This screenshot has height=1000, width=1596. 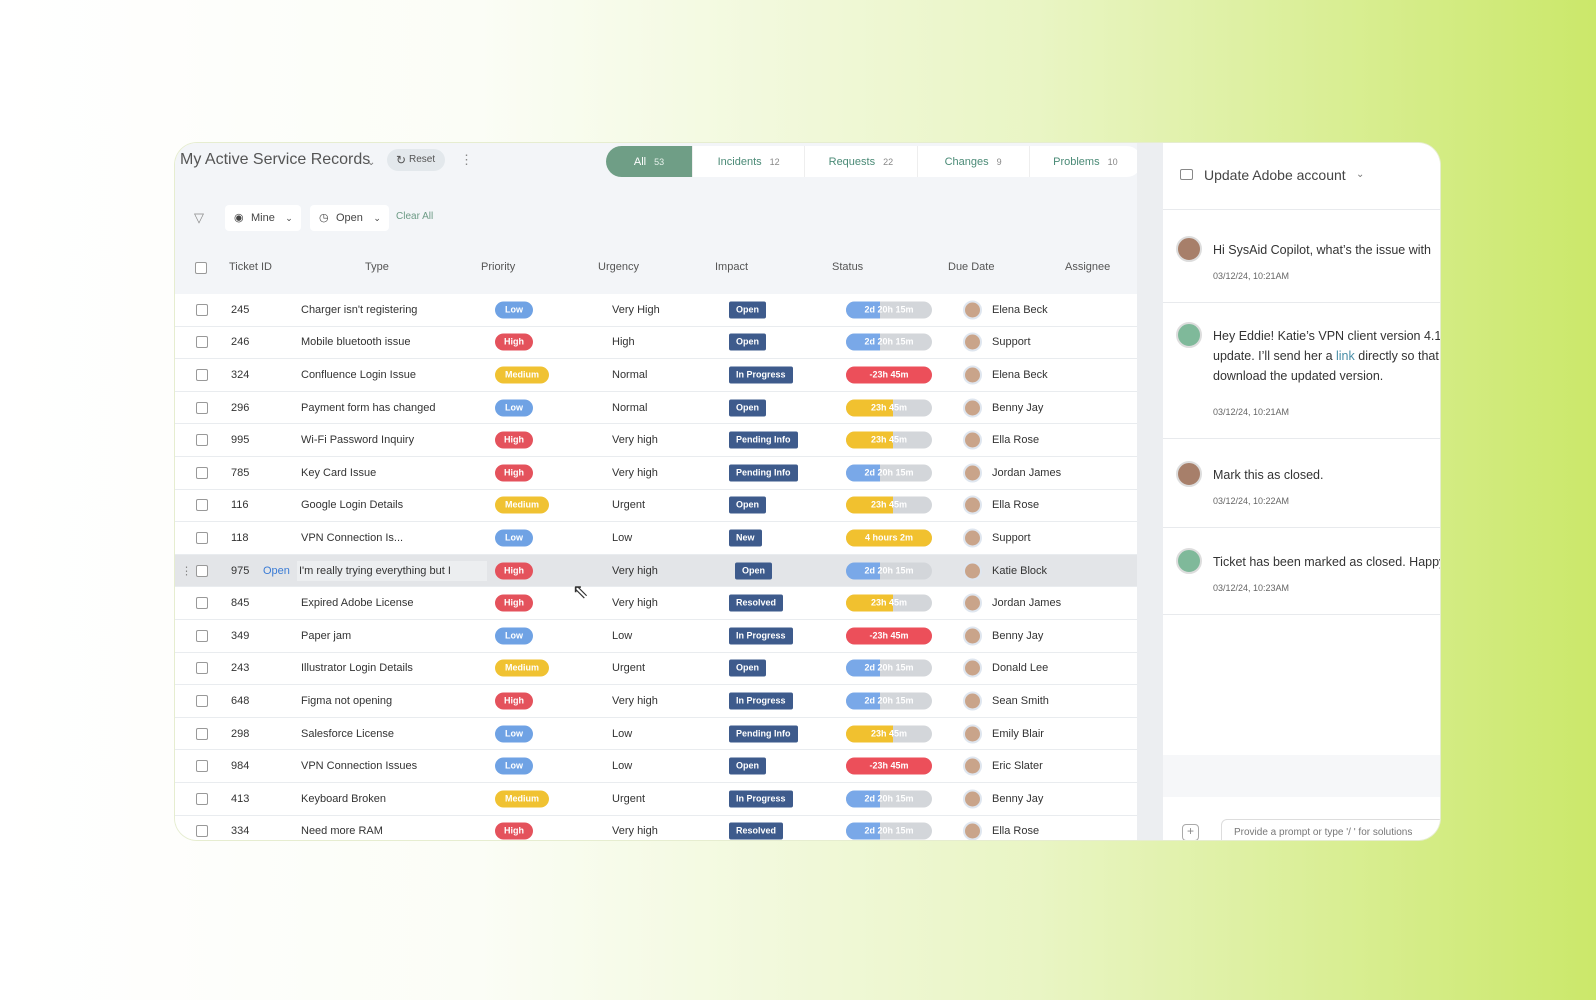 What do you see at coordinates (1086, 161) in the screenshot?
I see `tab: Problems 10` at bounding box center [1086, 161].